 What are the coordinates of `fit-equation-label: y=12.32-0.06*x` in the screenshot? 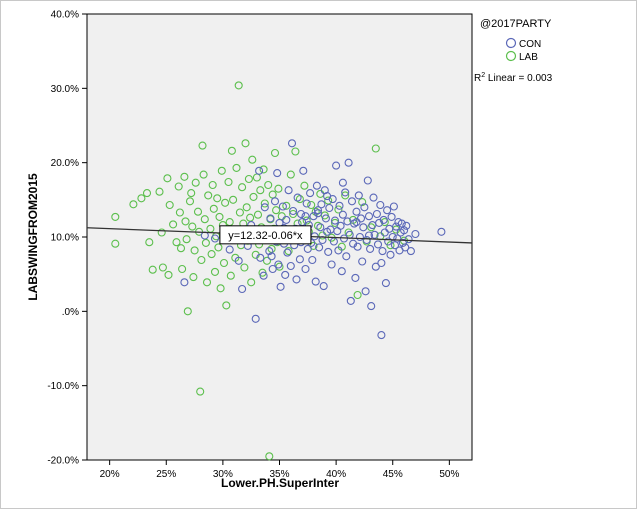 It's located at (265, 236).